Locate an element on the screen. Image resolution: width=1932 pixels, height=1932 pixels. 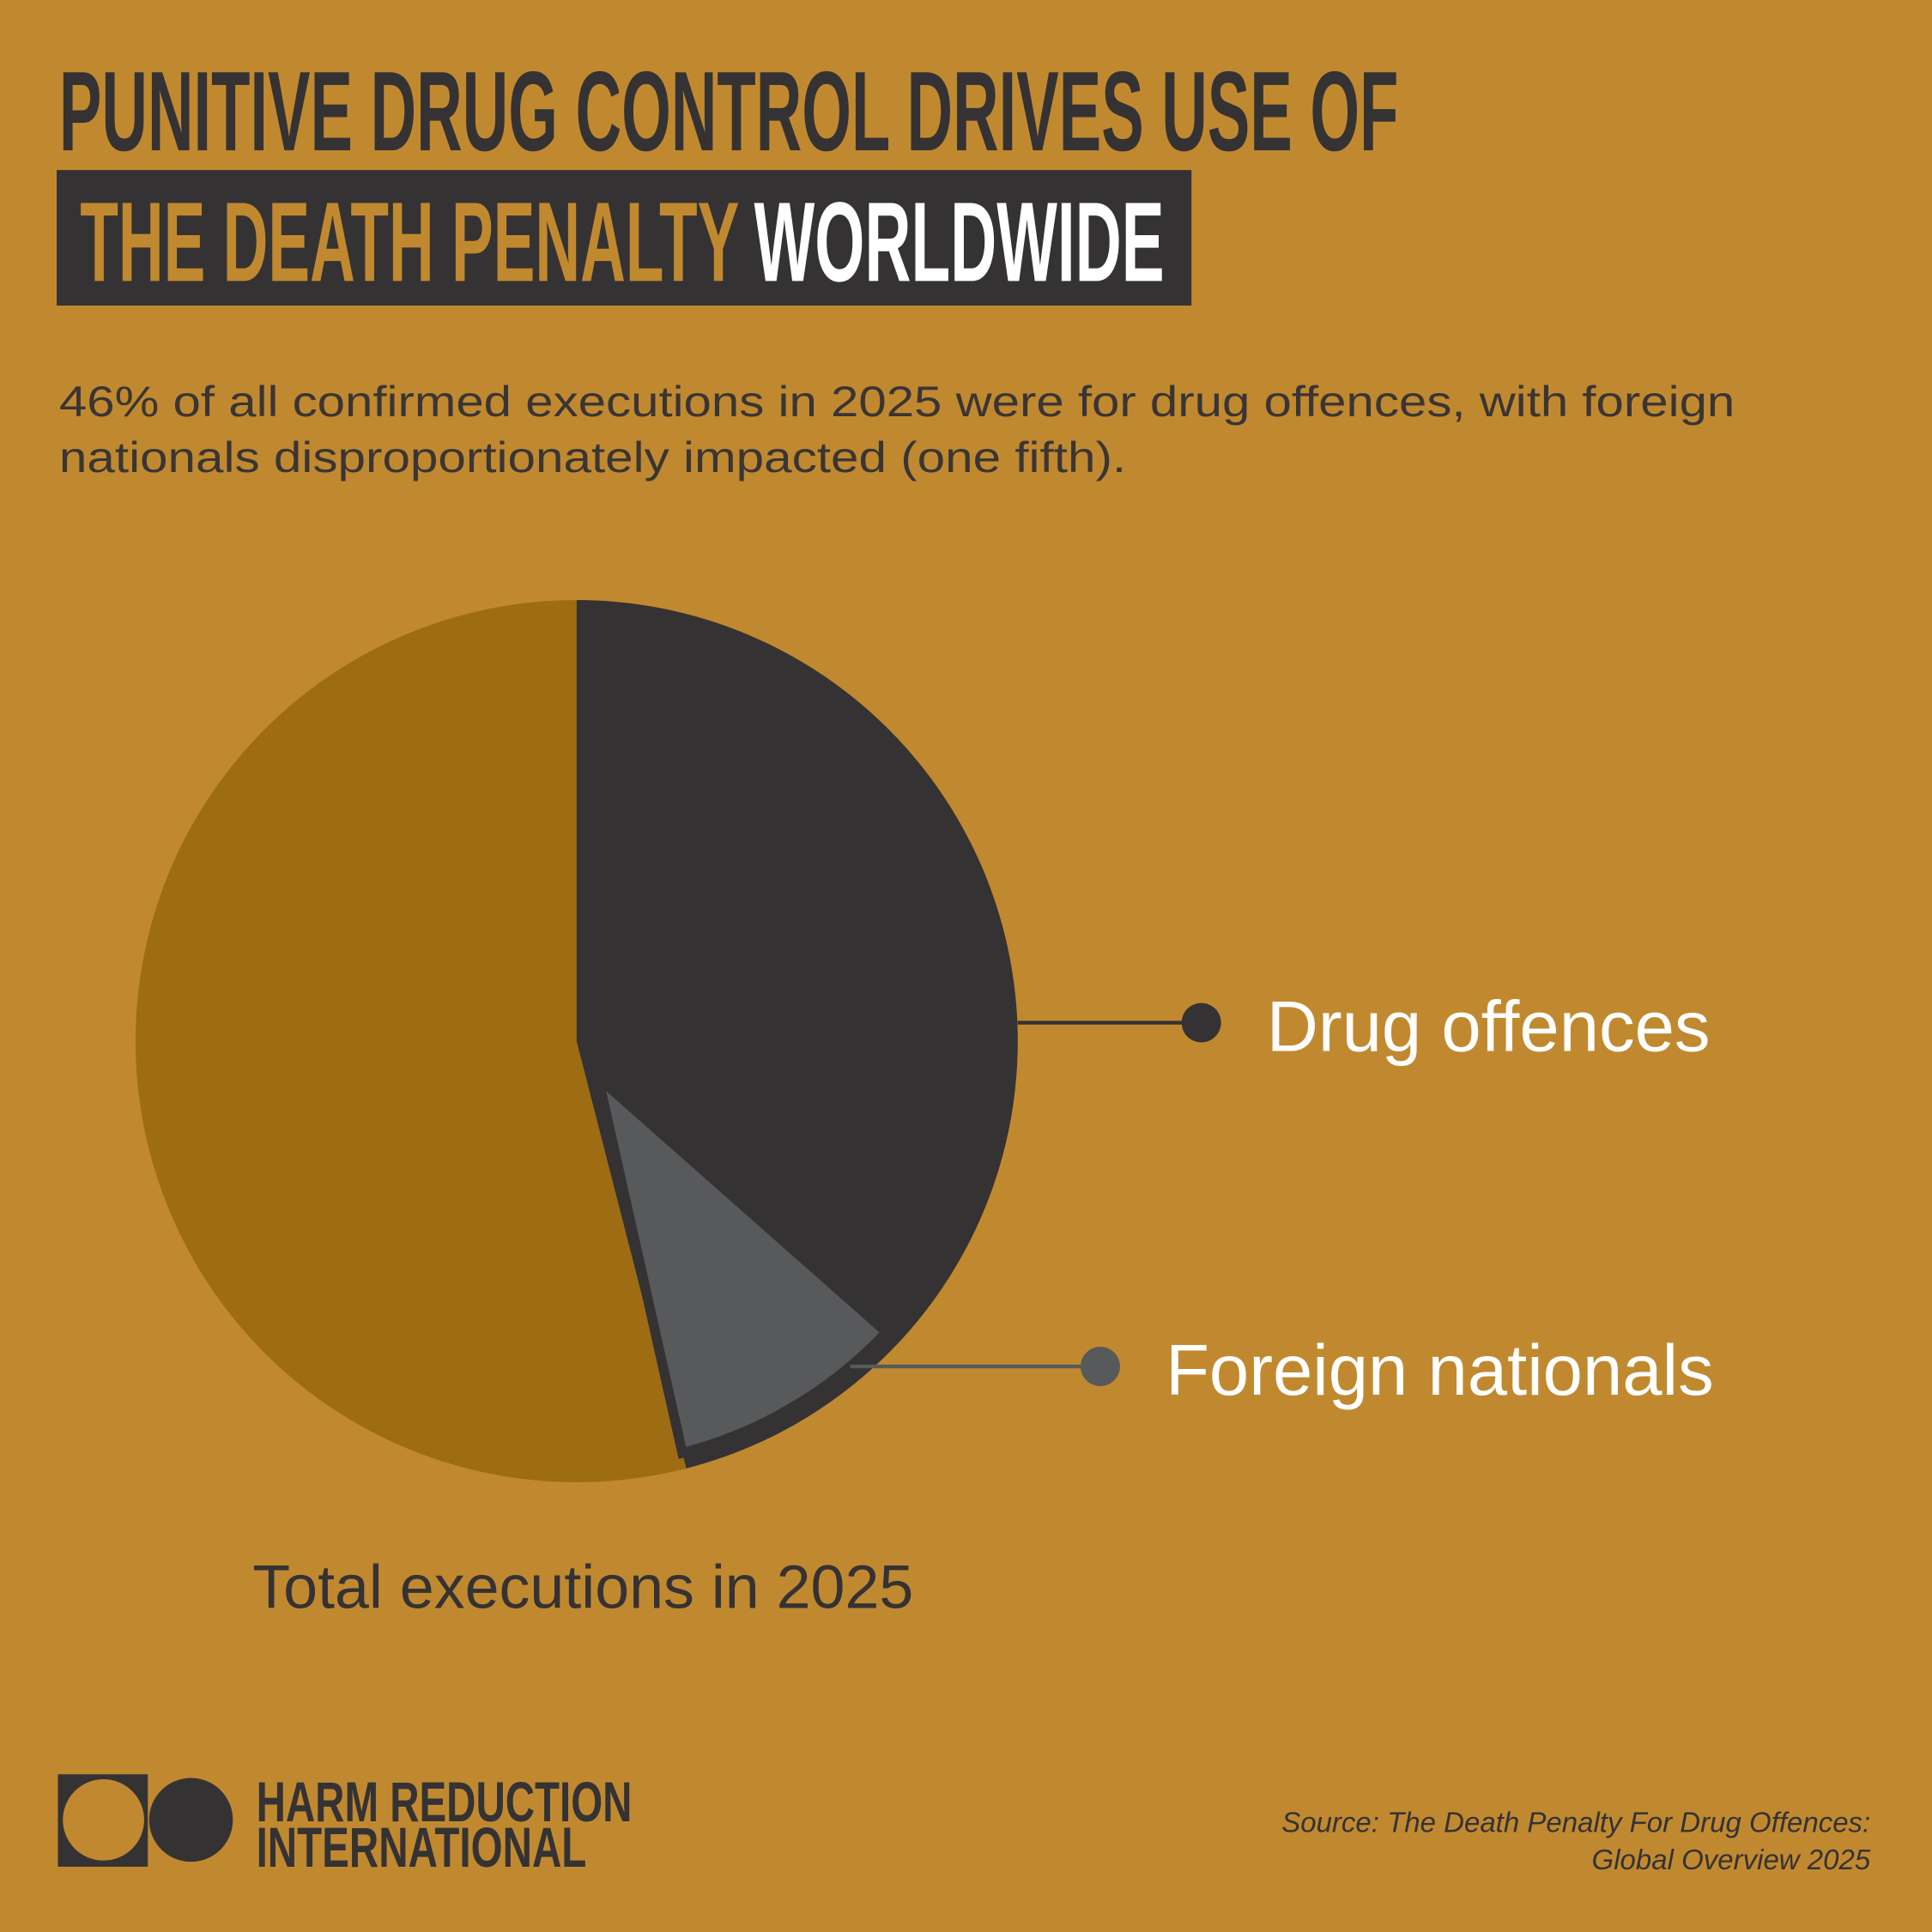
title-box is located at coordinates (624, 238).